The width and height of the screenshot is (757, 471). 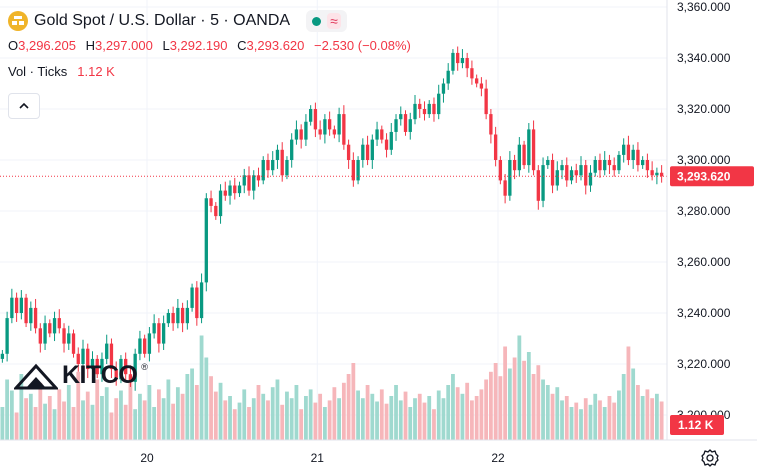 I want to click on x-tick-label: 21, so click(x=318, y=458).